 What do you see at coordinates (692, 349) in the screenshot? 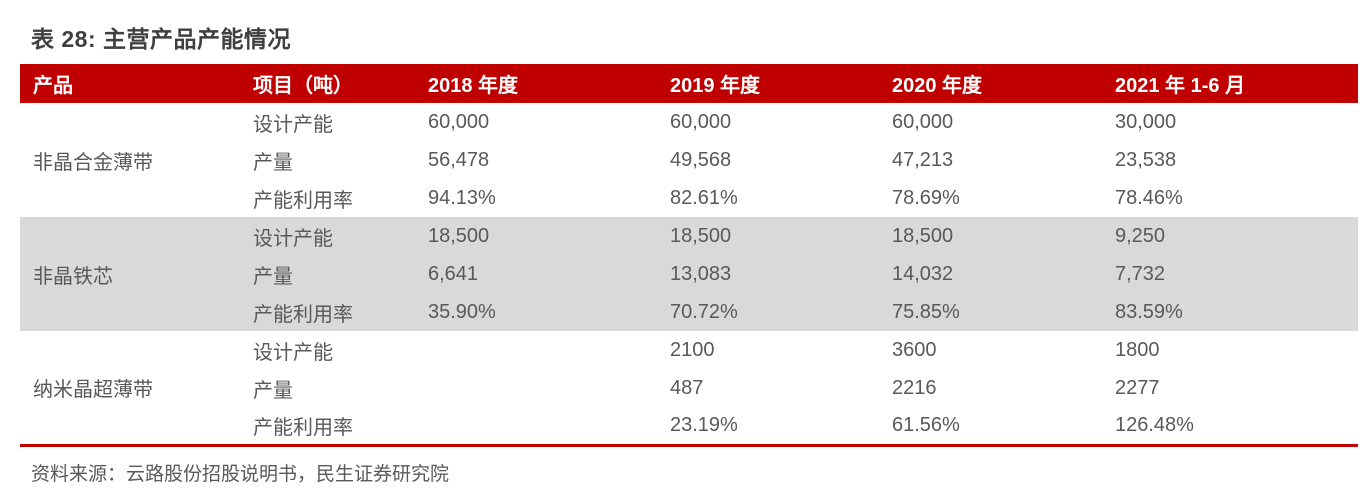
I see `value-cell: 2100` at bounding box center [692, 349].